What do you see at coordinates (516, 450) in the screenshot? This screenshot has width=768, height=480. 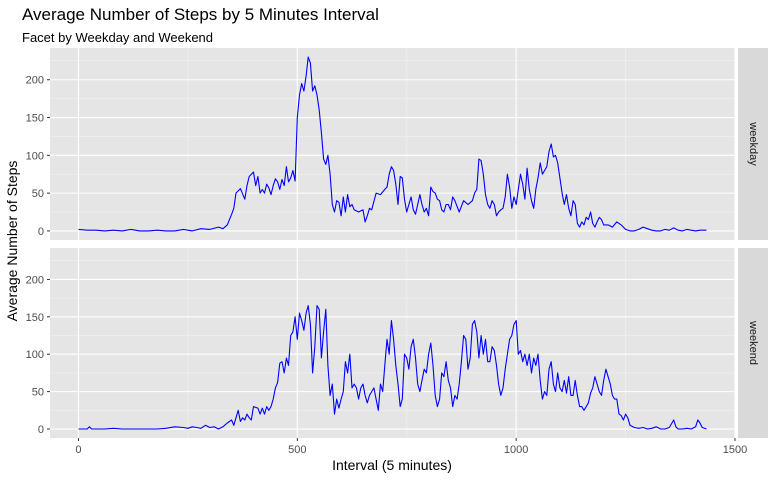 I see `x-tick-label: 1000` at bounding box center [516, 450].